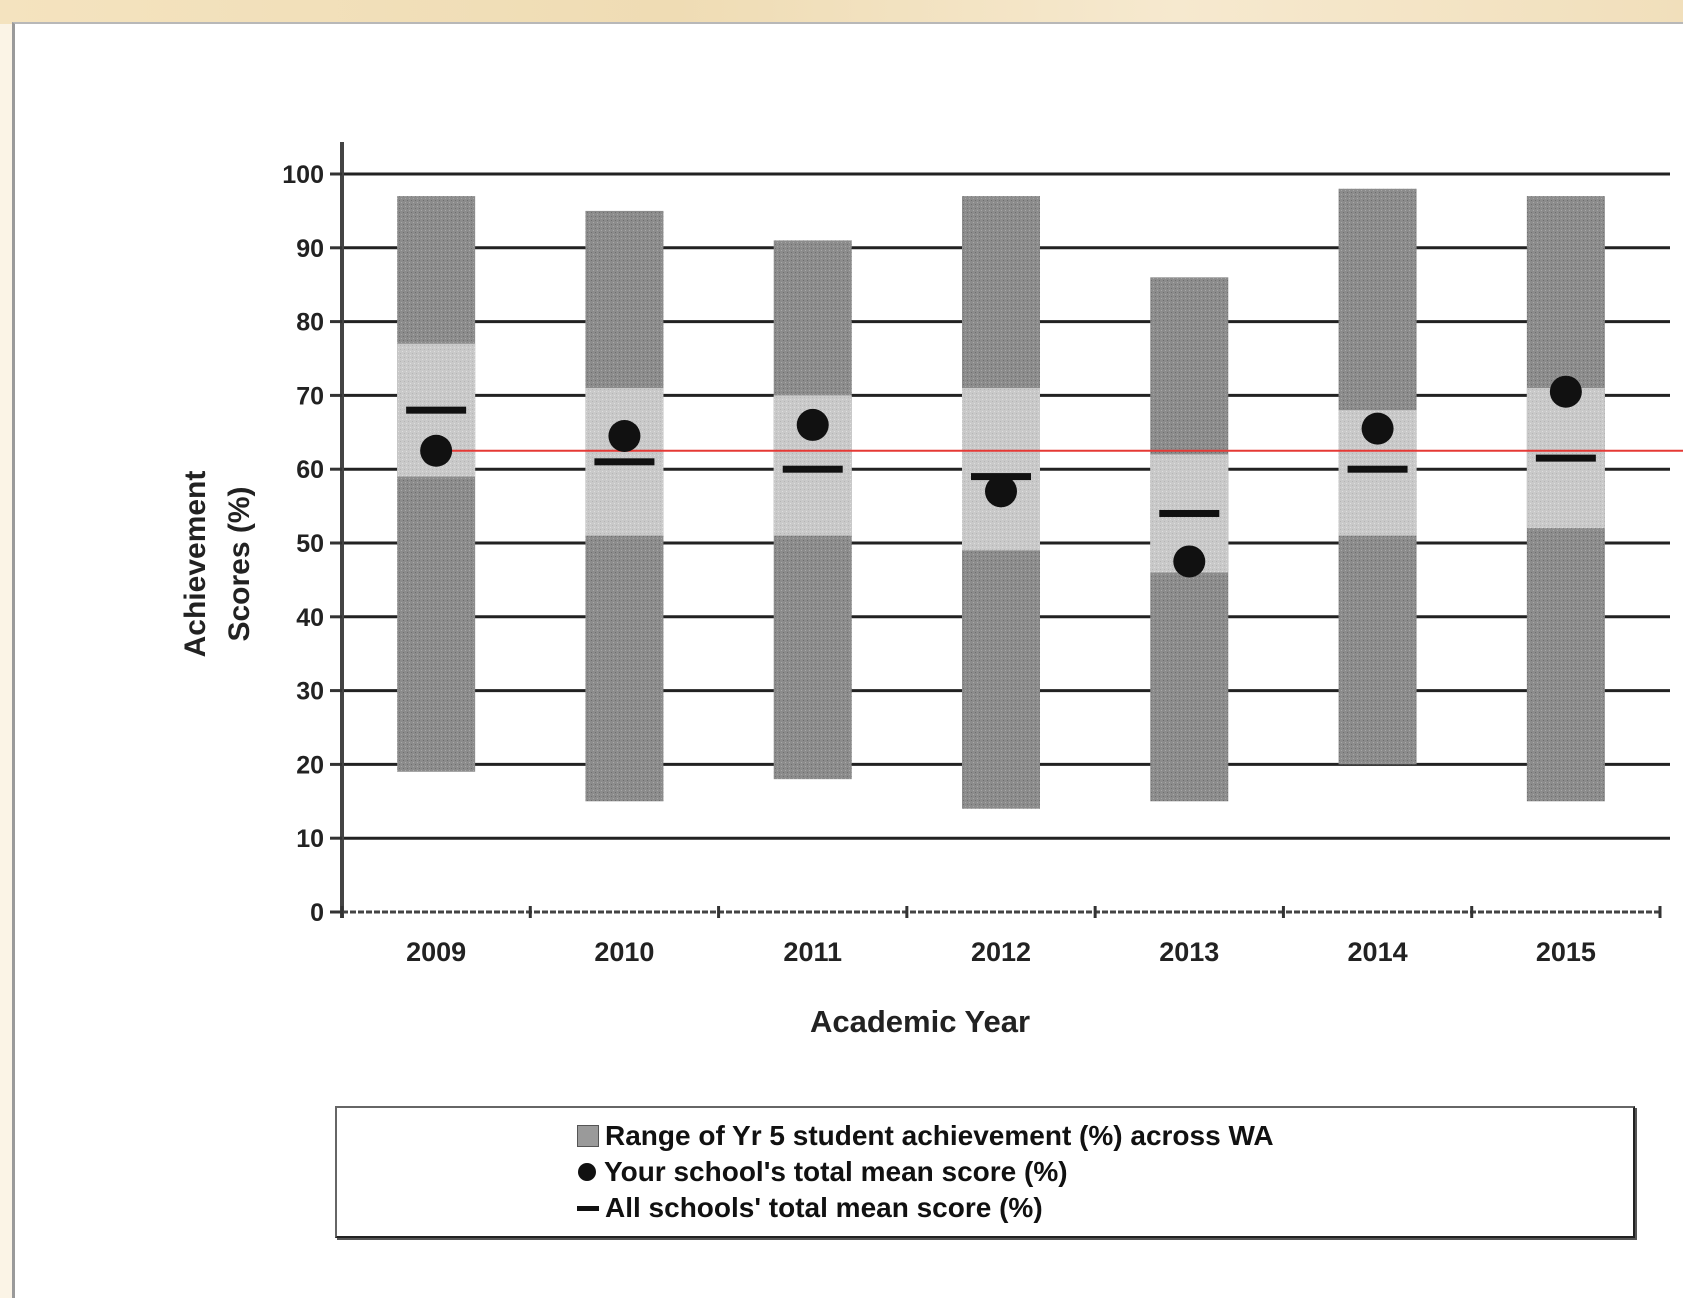 The image size is (1683, 1298). Describe the element at coordinates (310, 323) in the screenshot. I see `y-tick-label-80: 80` at that location.